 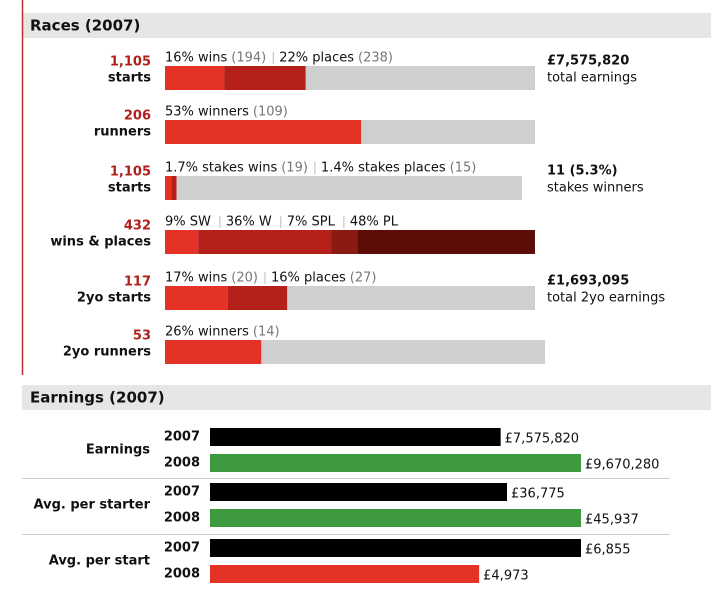 What do you see at coordinates (308, 278) in the screenshot?
I see `segment-label: 16% places` at bounding box center [308, 278].